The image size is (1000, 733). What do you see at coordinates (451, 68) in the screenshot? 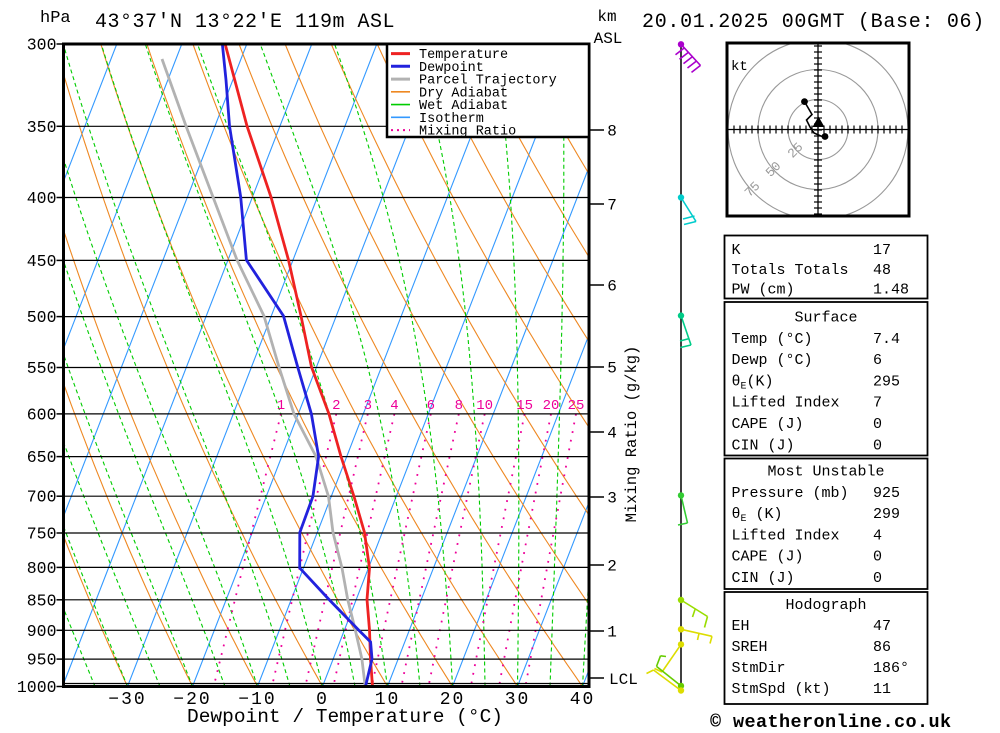
I see `svg-text: Dewpoint` at bounding box center [451, 68].